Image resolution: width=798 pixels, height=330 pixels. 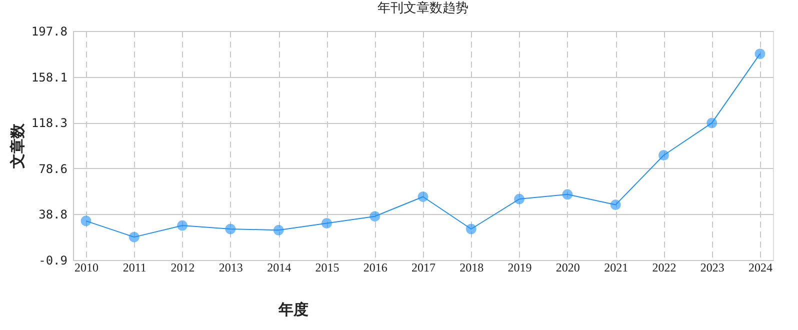 I want to click on x-tick-label: 2022, so click(x=664, y=267).